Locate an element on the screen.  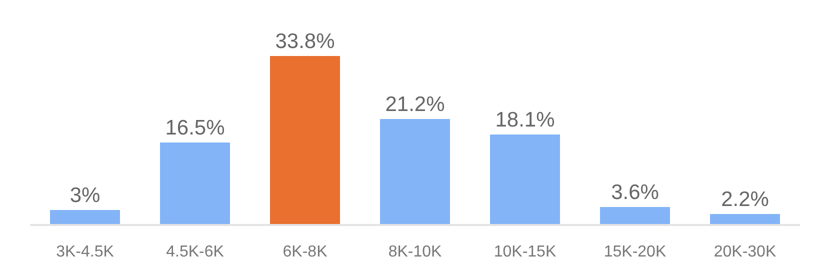
x-tick-label: 8K-10K is located at coordinates (415, 251).